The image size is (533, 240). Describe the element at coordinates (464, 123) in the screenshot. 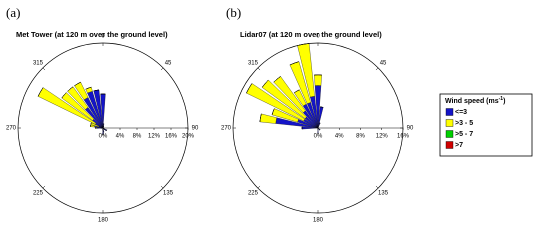

I see `legend-label: >3 - 5` at that location.